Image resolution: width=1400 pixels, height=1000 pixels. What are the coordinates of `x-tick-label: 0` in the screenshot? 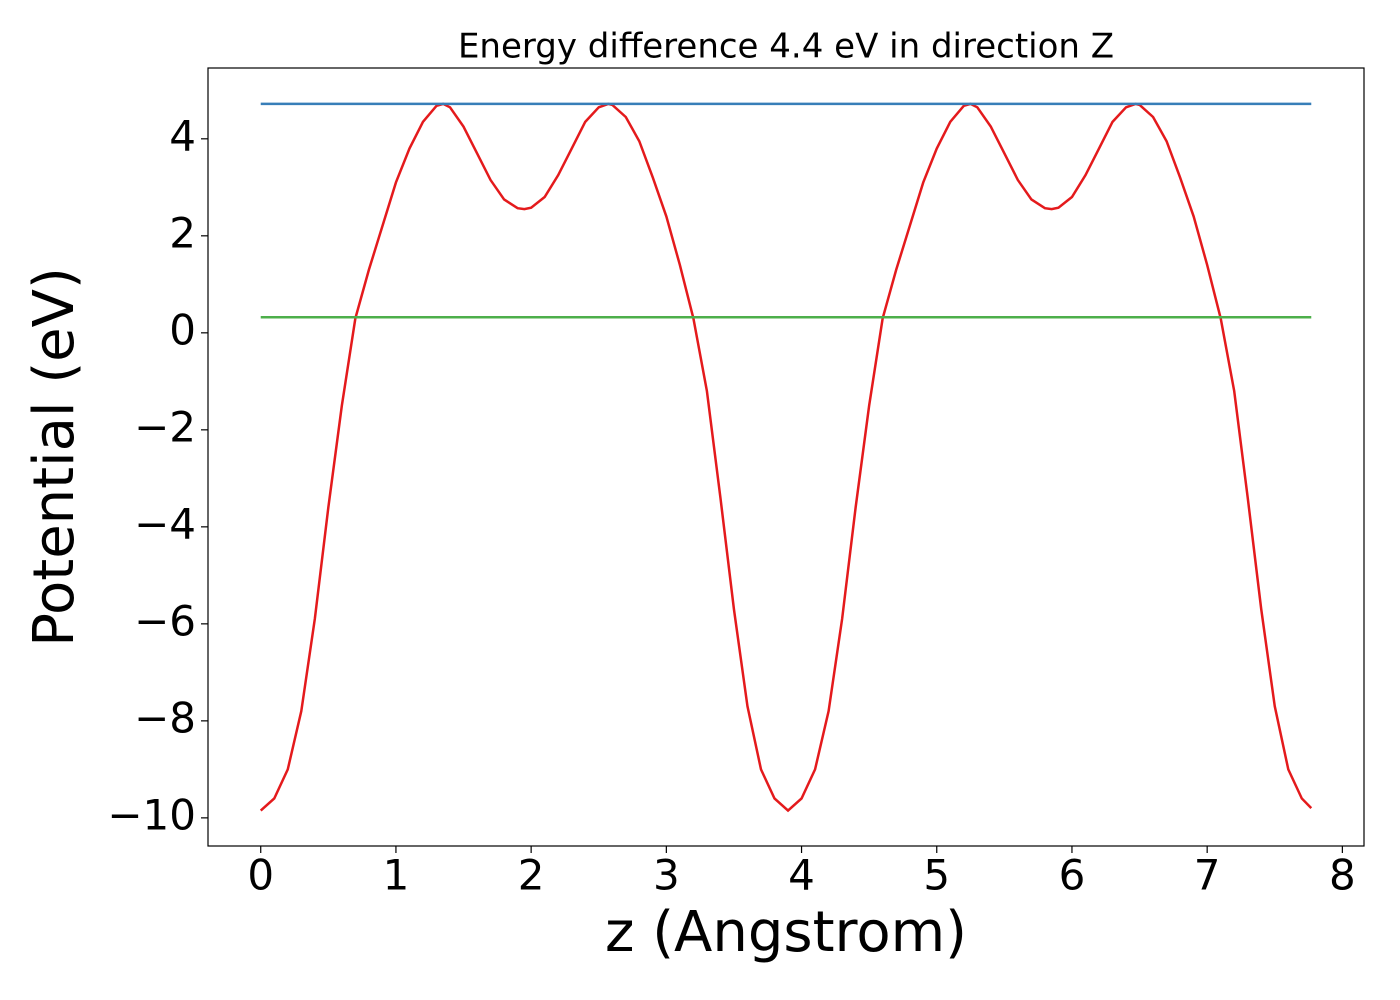 It's located at (260, 875).